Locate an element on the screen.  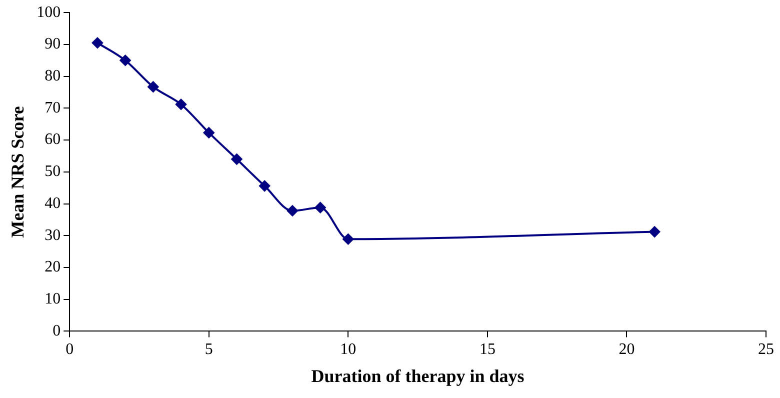
x-tick-label: 25 is located at coordinates (766, 349).